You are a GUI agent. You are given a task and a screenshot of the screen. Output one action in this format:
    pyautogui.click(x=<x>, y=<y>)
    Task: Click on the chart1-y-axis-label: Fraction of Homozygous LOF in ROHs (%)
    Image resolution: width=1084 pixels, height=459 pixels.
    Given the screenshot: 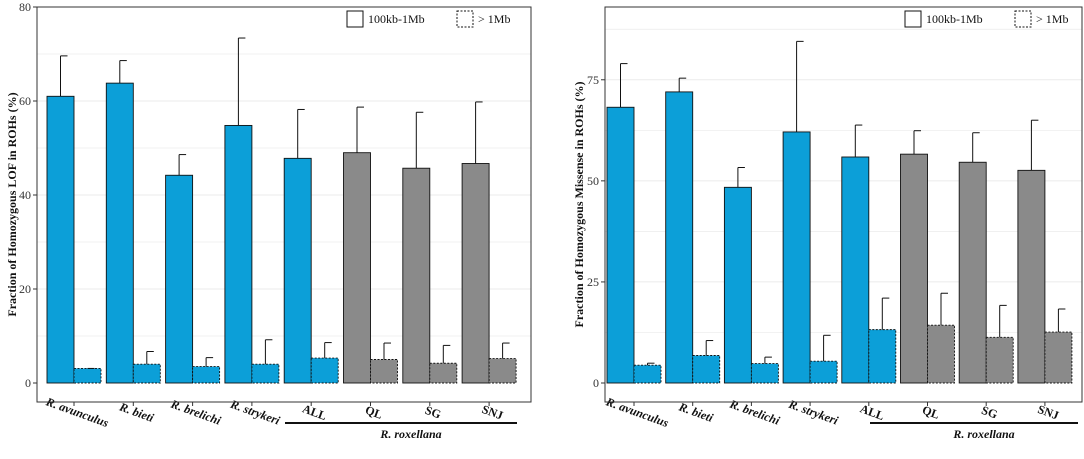 What is the action you would take?
    pyautogui.click(x=12, y=204)
    